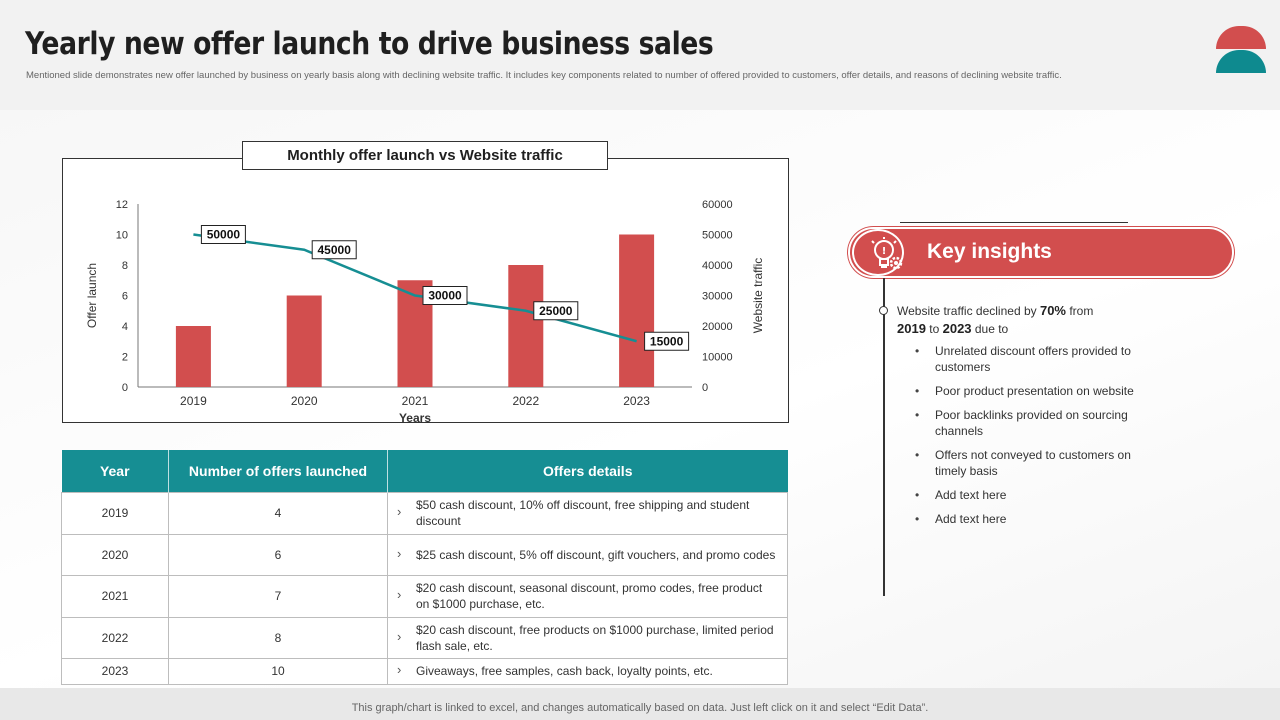 This screenshot has width=1280, height=720. What do you see at coordinates (278, 671) in the screenshot?
I see `cell-count: 10` at bounding box center [278, 671].